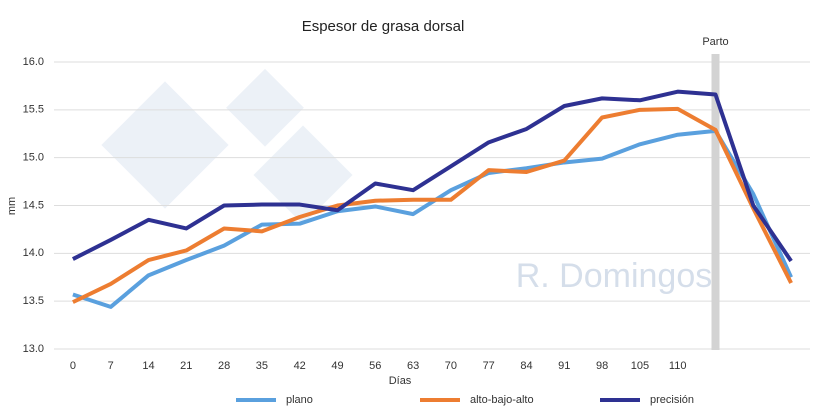 The image size is (820, 418). Describe the element at coordinates (33, 301) in the screenshot. I see `y-tick-label: 13.5` at that location.